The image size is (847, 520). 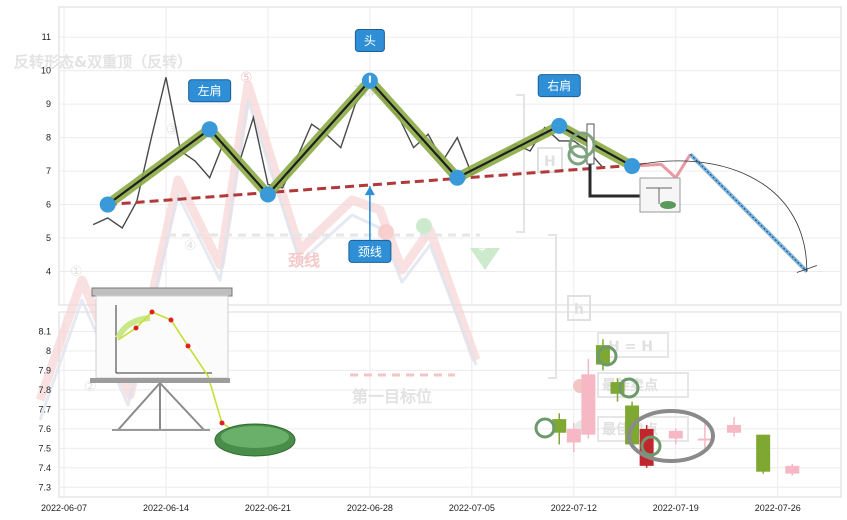 I want to click on watermark-dollar-1: $, so click(x=482, y=246).